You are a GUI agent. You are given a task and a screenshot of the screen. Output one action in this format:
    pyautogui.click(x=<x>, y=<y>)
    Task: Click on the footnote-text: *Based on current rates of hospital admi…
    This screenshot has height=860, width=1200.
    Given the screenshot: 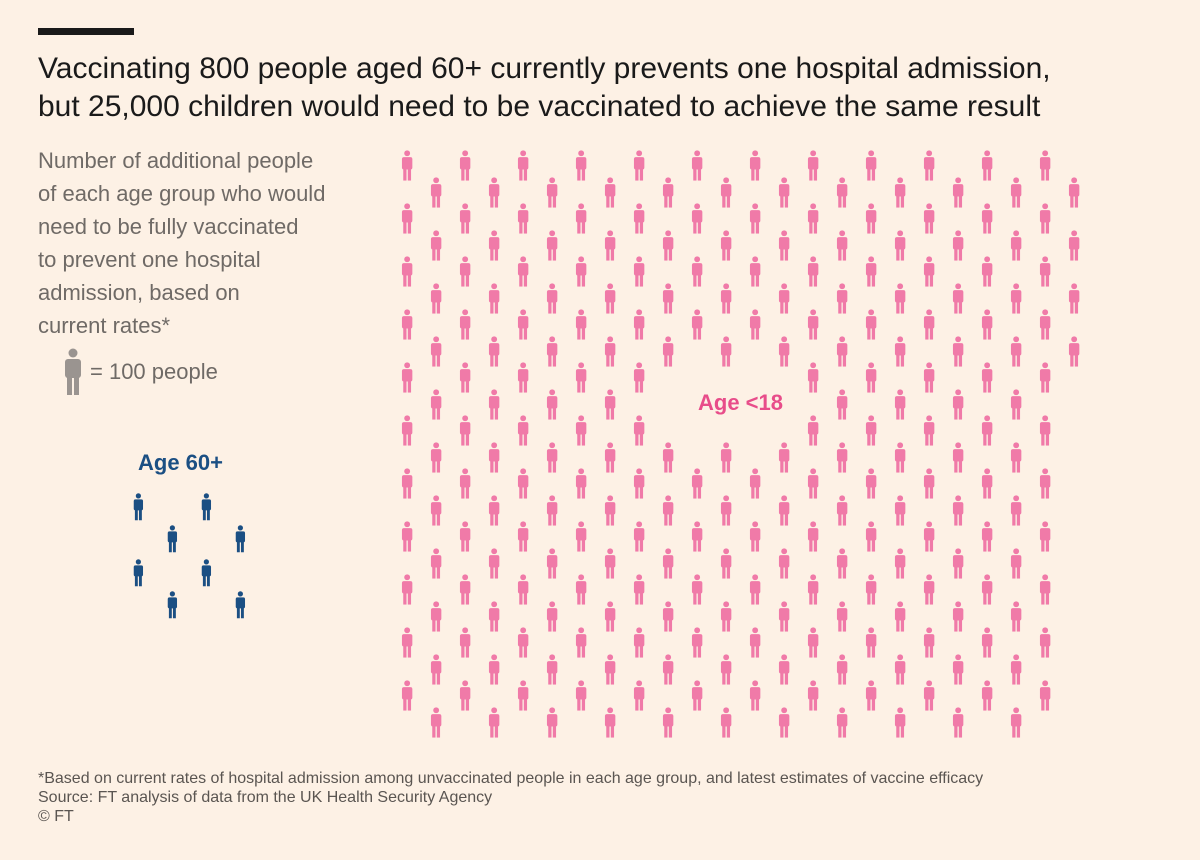 What is the action you would take?
    pyautogui.click(x=511, y=778)
    